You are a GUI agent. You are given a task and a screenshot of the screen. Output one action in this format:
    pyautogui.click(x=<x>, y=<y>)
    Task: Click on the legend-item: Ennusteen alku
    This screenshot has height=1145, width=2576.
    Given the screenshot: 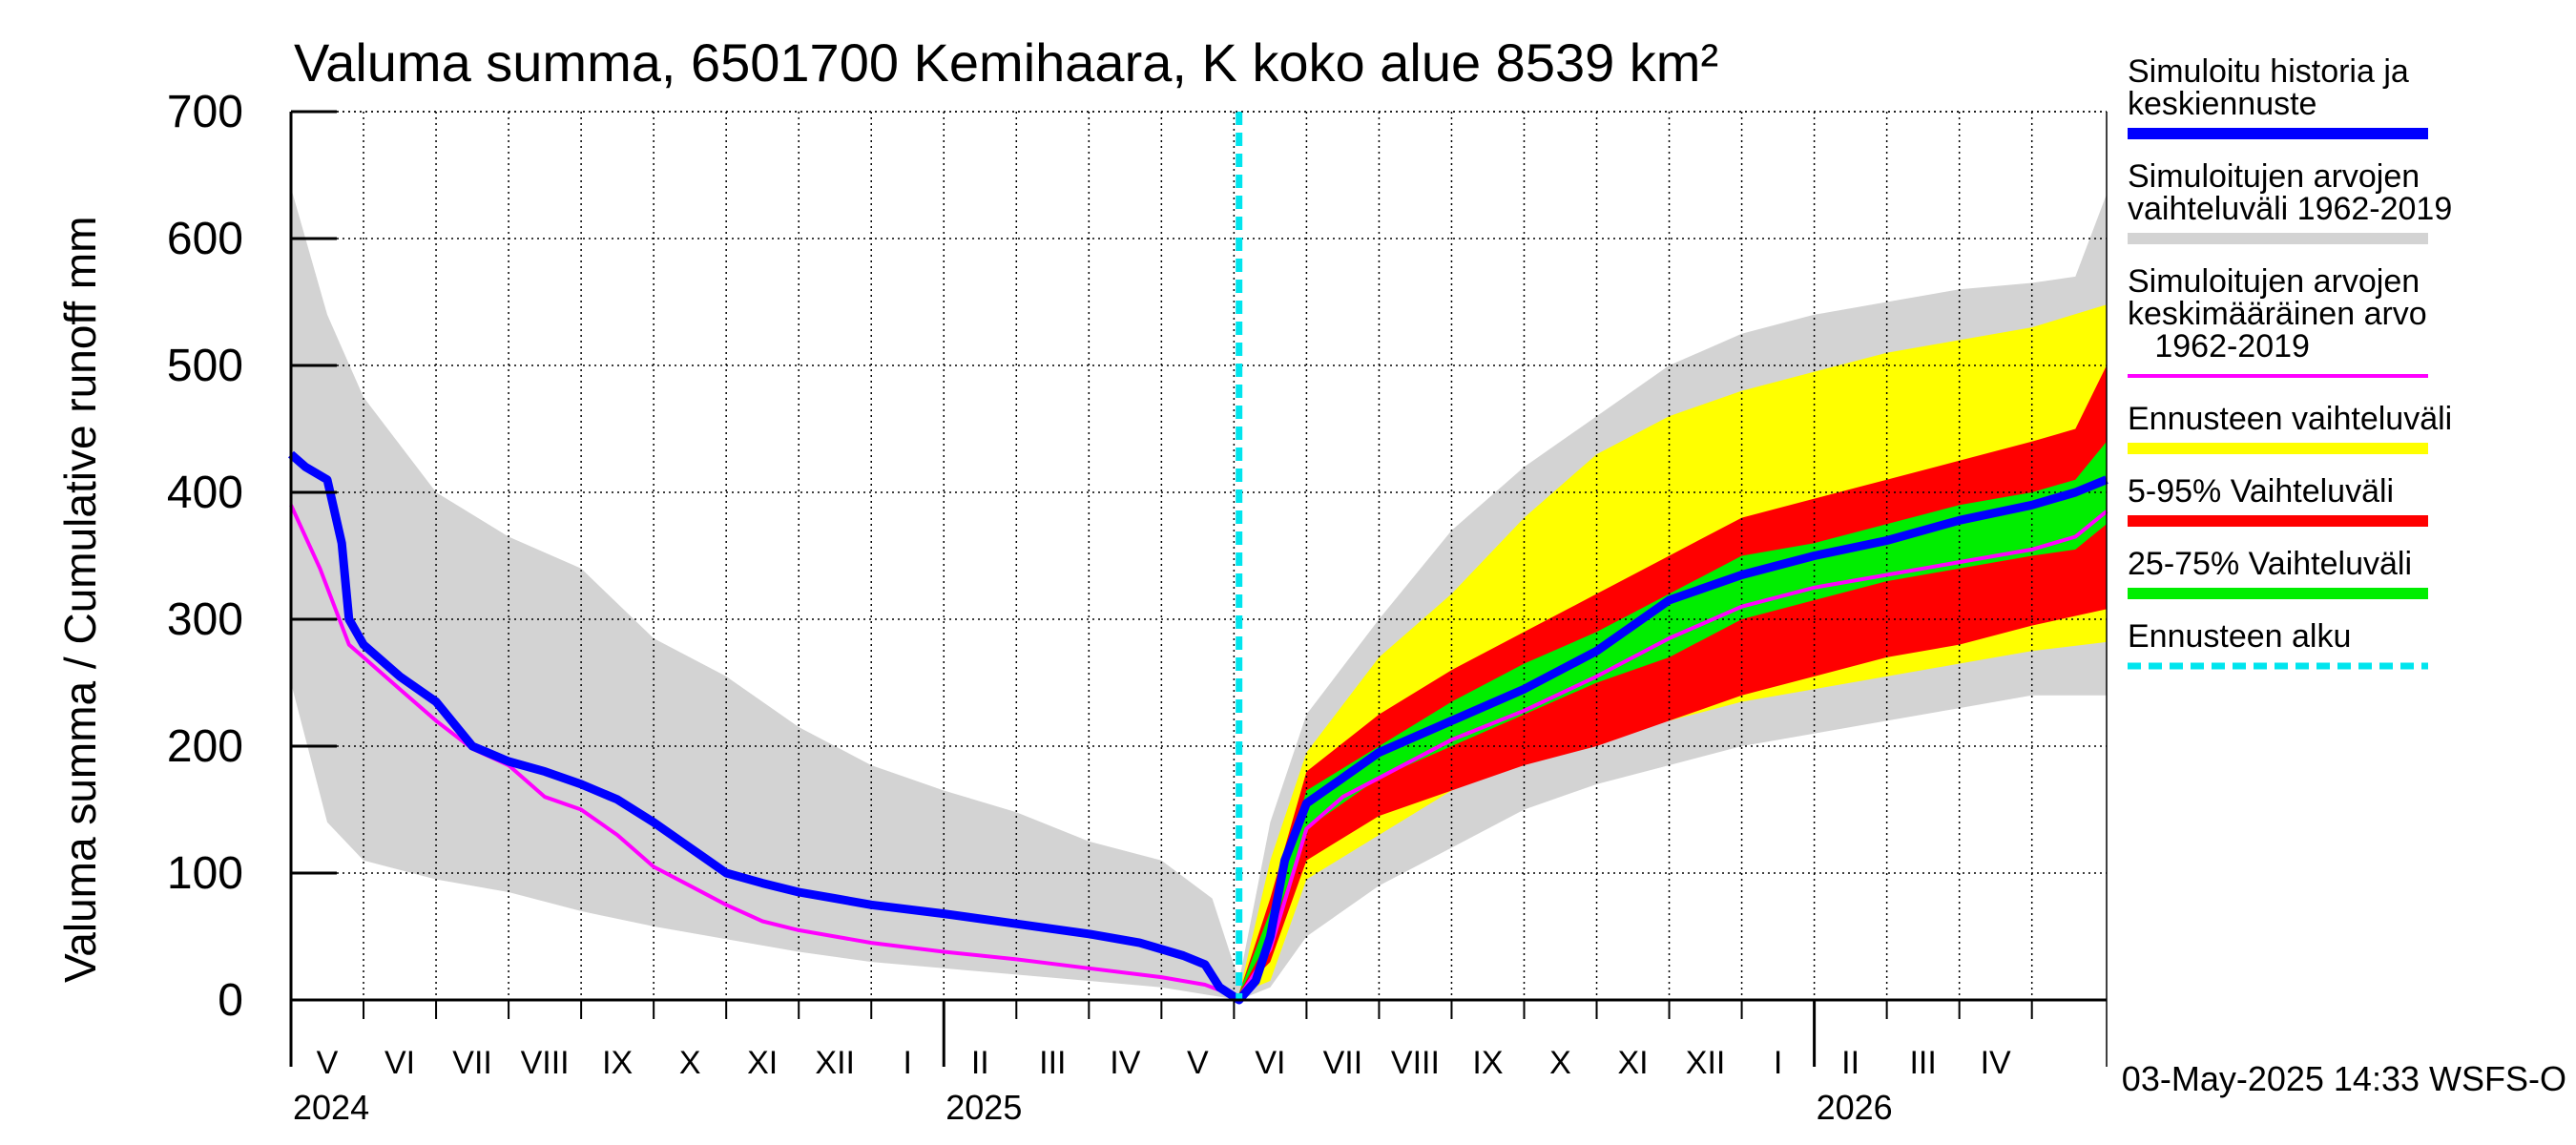 What is the action you would take?
    pyautogui.click(x=2278, y=644)
    